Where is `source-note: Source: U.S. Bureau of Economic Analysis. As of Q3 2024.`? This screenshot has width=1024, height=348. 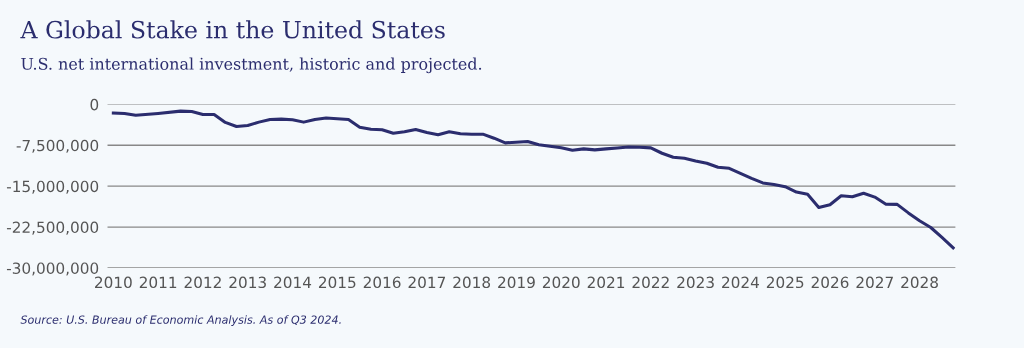
source-note: Source: U.S. Bureau of Economic Analysis. As of Q3 2024. is located at coordinates (180, 320).